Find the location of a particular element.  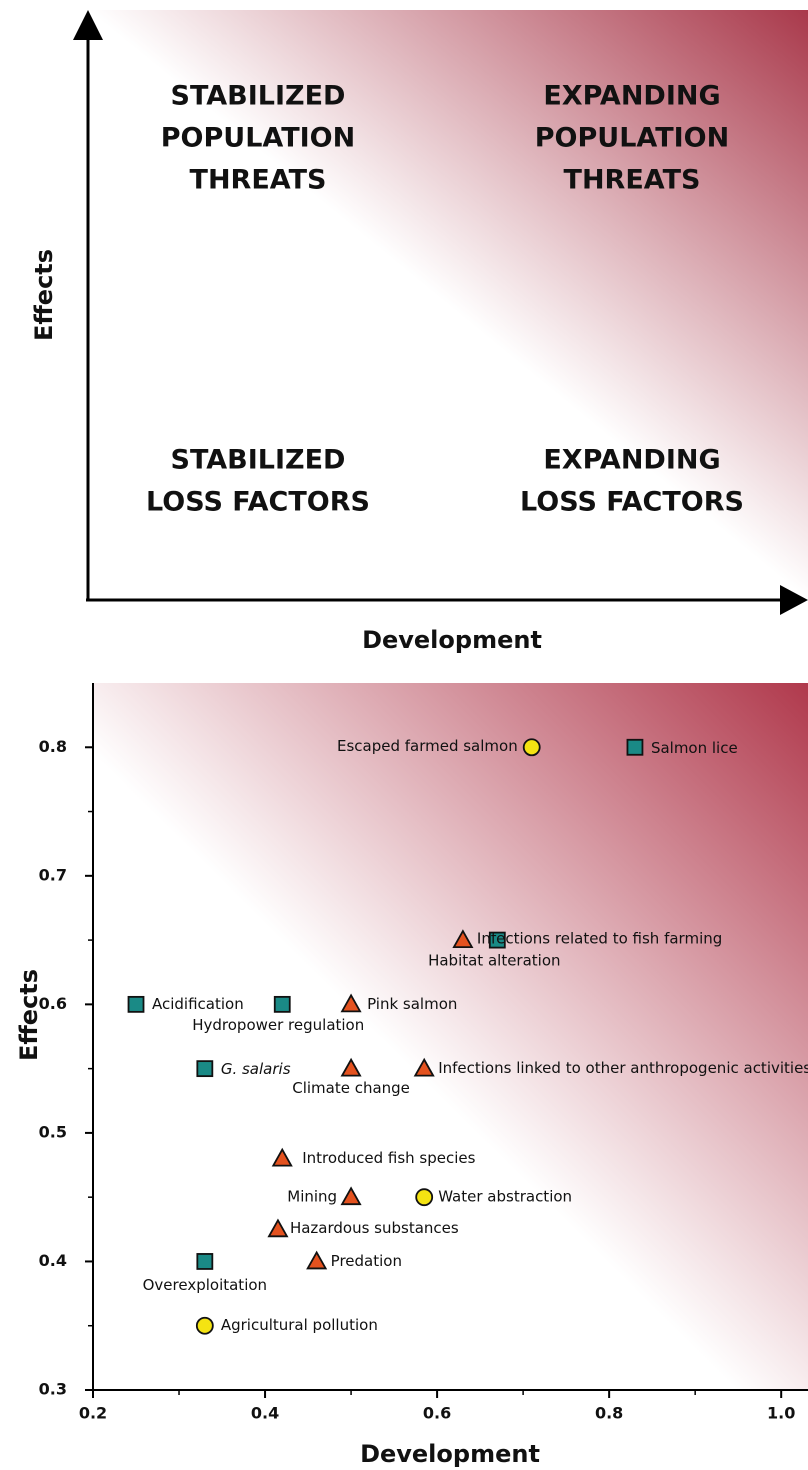

point-label: Predation is located at coordinates (366, 1261).